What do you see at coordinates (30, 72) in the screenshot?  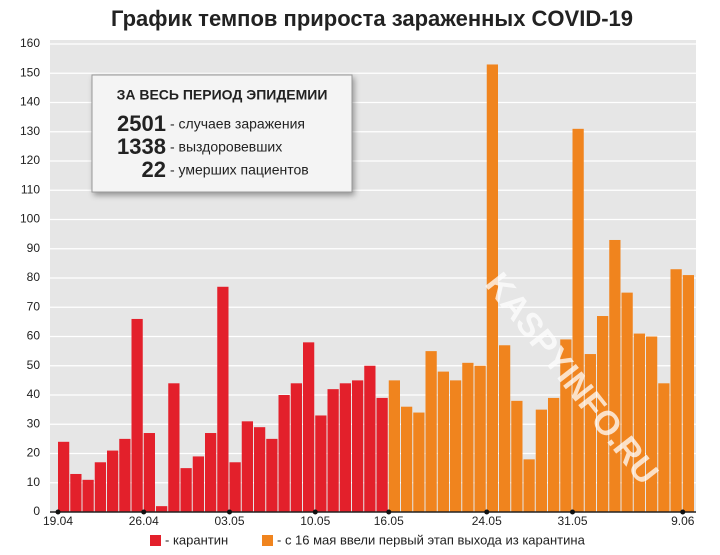 I see `y-tick-label: 150` at bounding box center [30, 72].